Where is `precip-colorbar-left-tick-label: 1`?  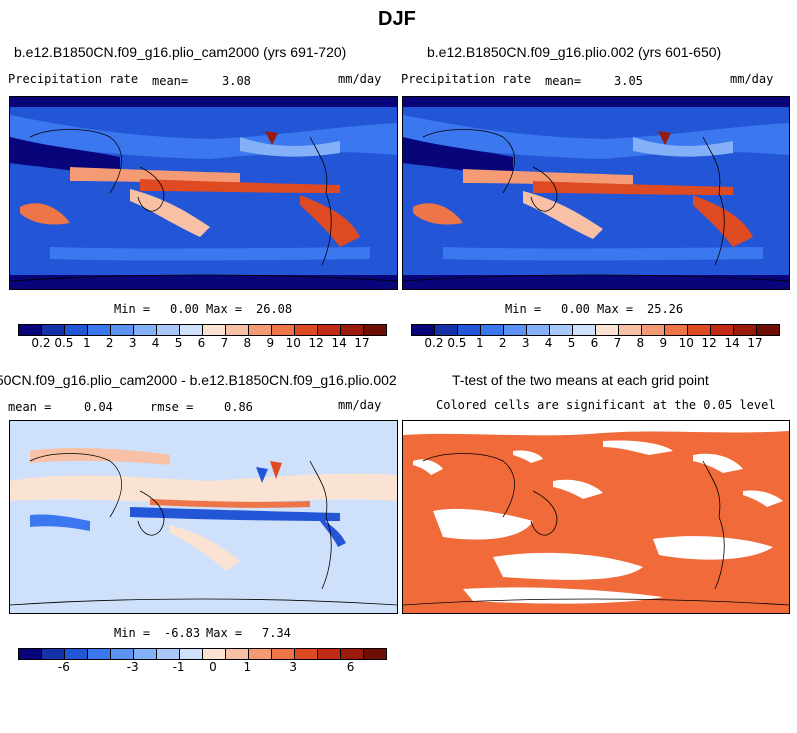
precip-colorbar-left-tick-label: 1 is located at coordinates (86, 343).